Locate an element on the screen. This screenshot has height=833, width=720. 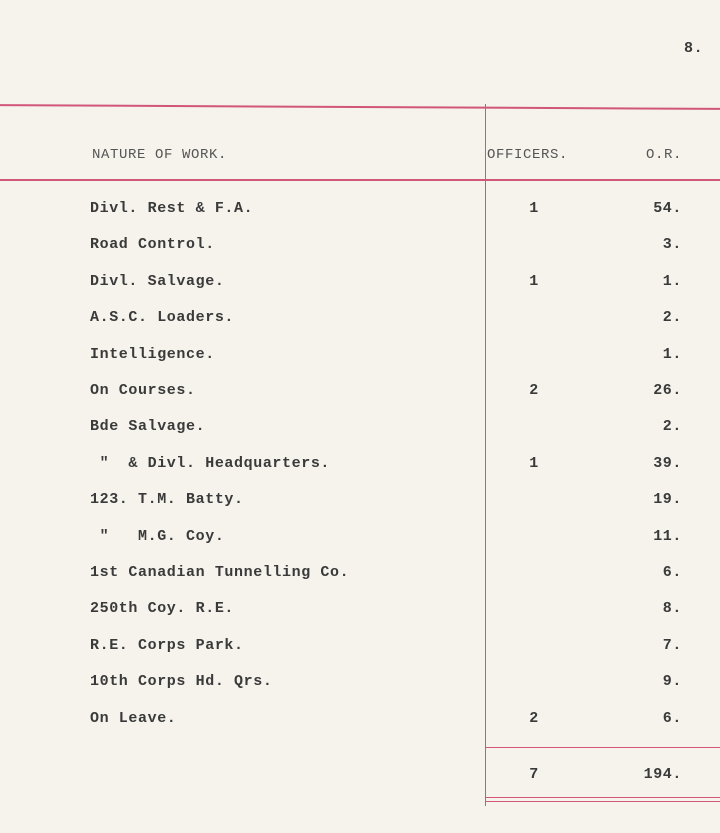
or-cell: 26. is located at coordinates (667, 390).